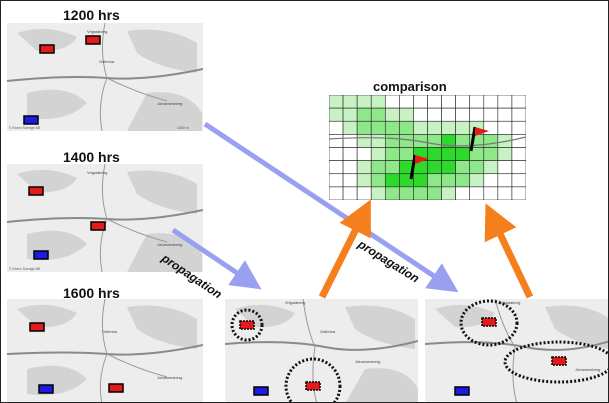 This screenshot has height=403, width=609. I want to click on town-center-label: Ostbrina, so click(107, 61).